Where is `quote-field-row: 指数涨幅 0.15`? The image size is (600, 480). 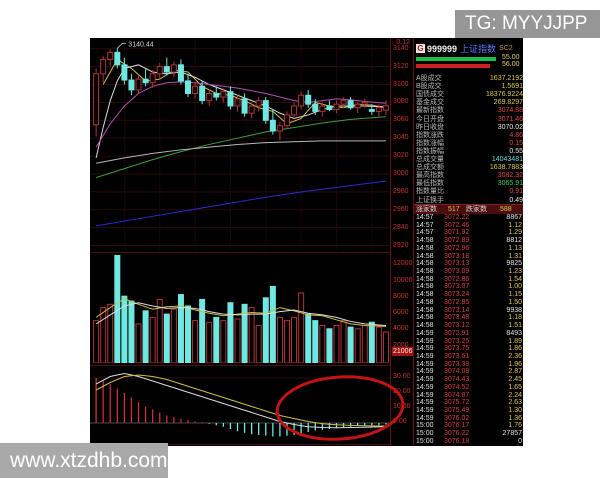 quote-field-row: 指数涨幅 0.15 is located at coordinates (468, 144).